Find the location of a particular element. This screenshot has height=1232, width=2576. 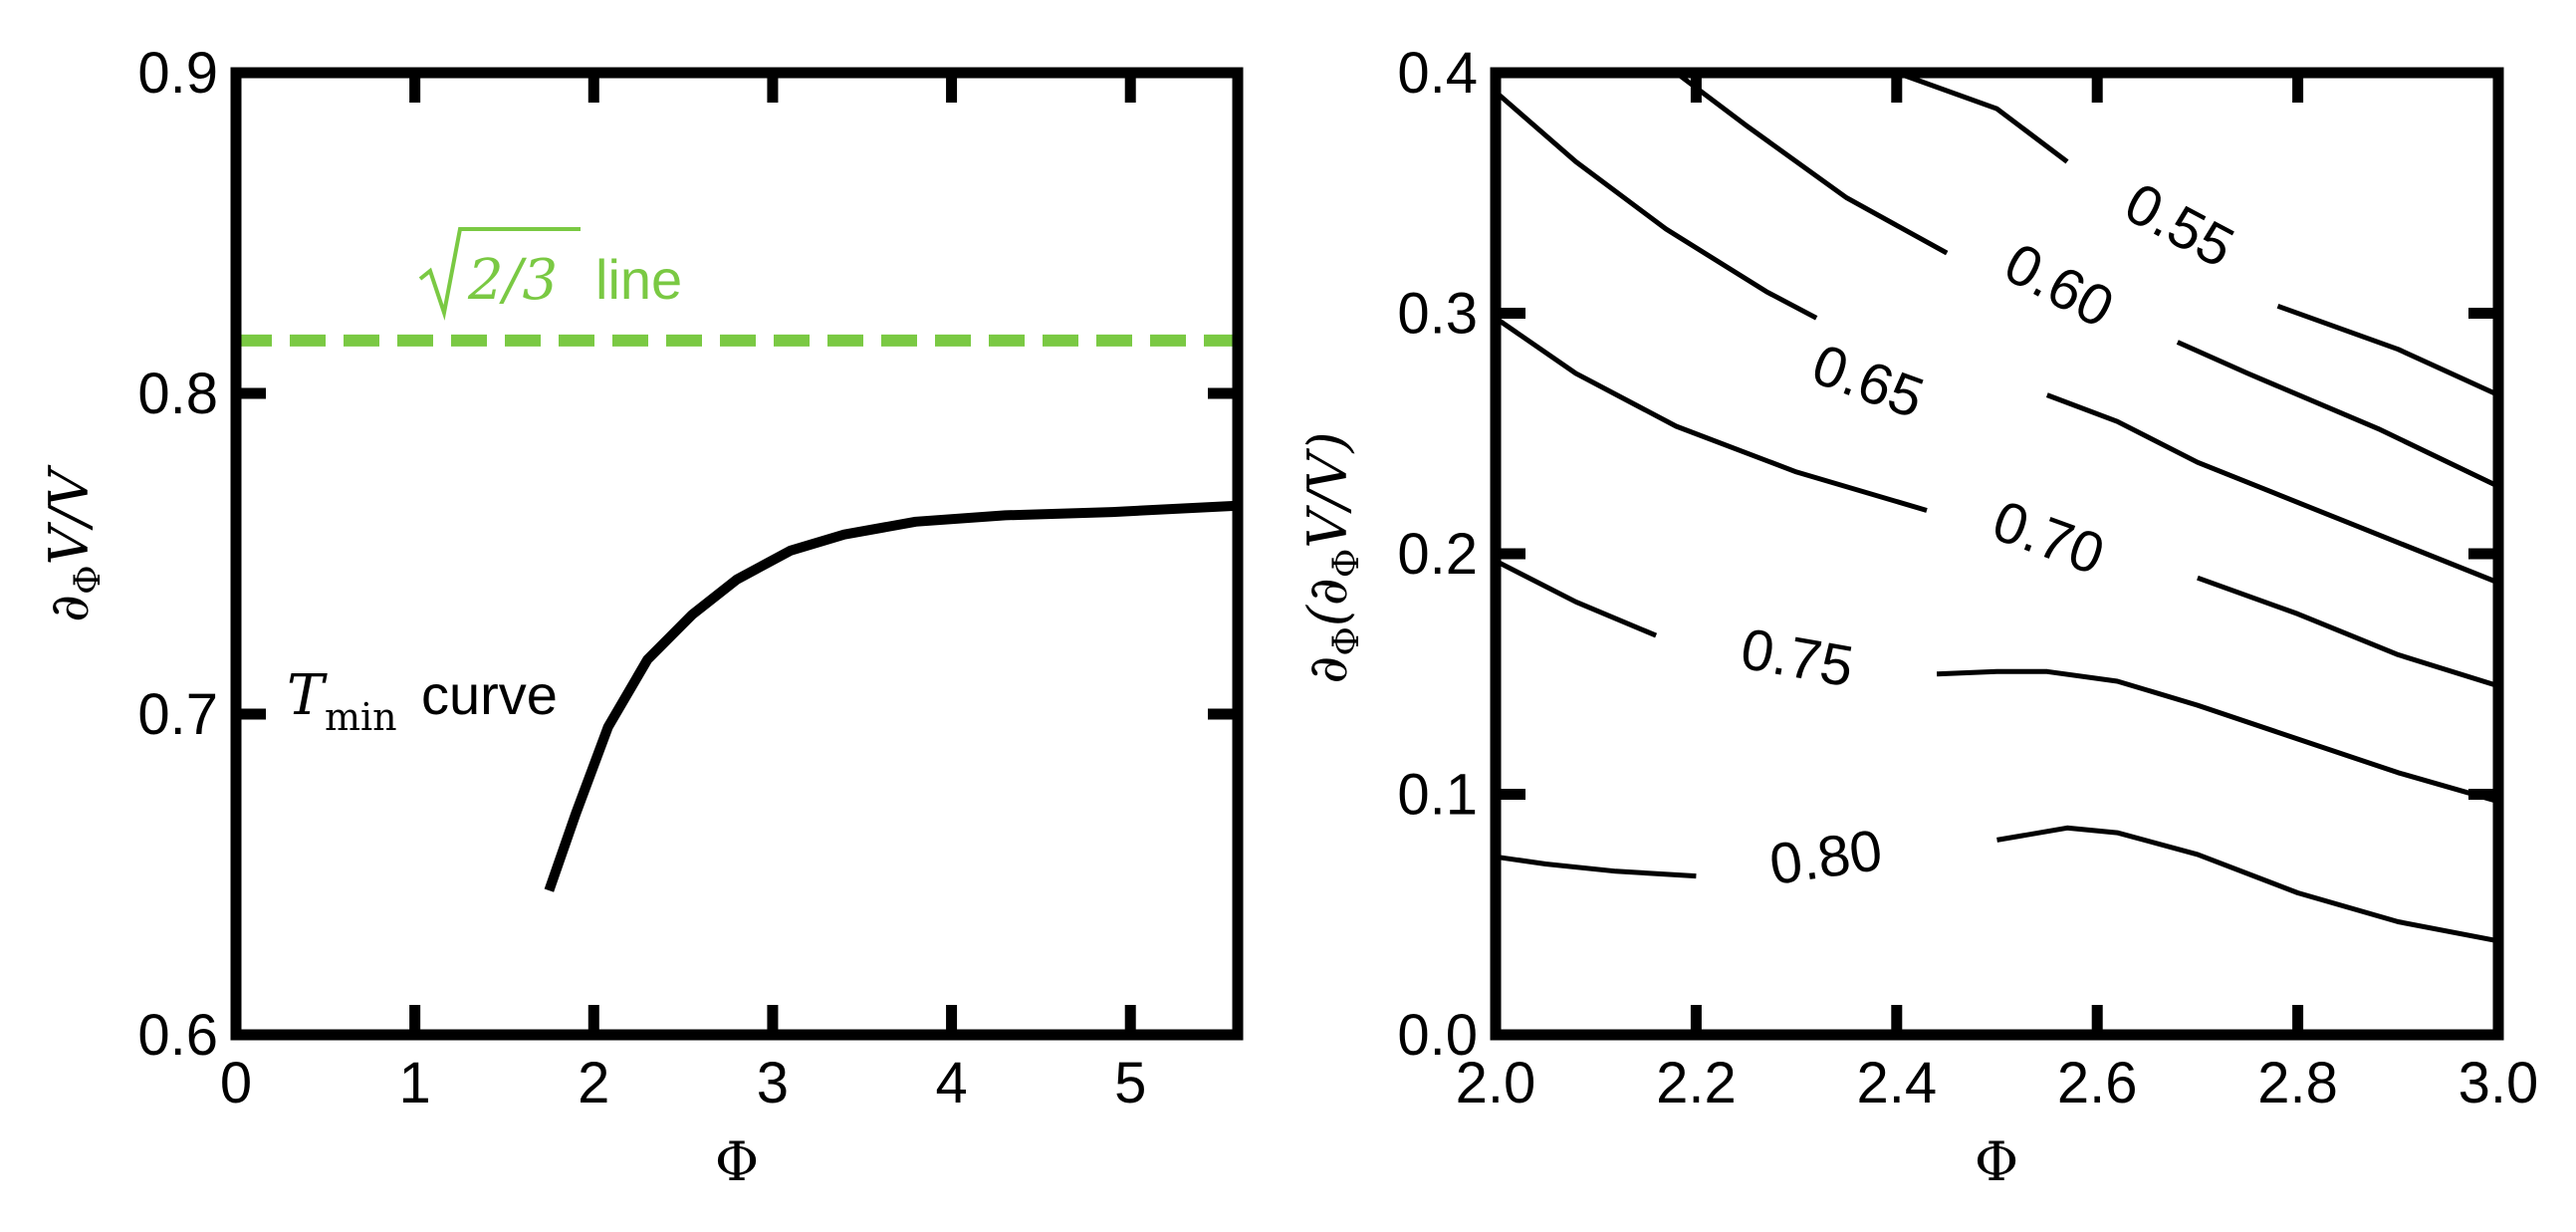

tmin-symbol: T is located at coordinates (307, 695).